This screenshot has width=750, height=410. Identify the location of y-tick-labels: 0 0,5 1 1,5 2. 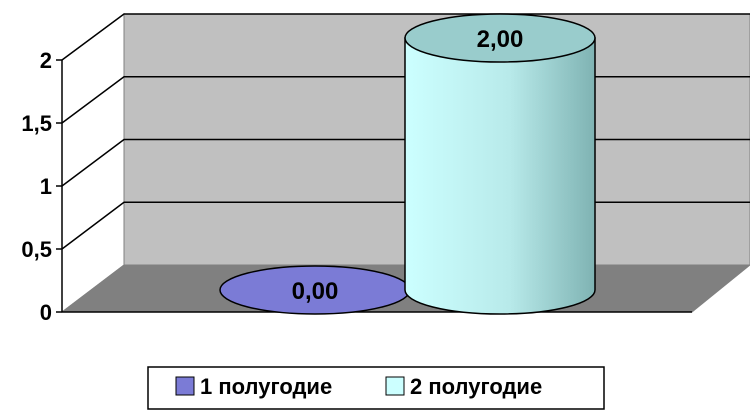
(41, 186).